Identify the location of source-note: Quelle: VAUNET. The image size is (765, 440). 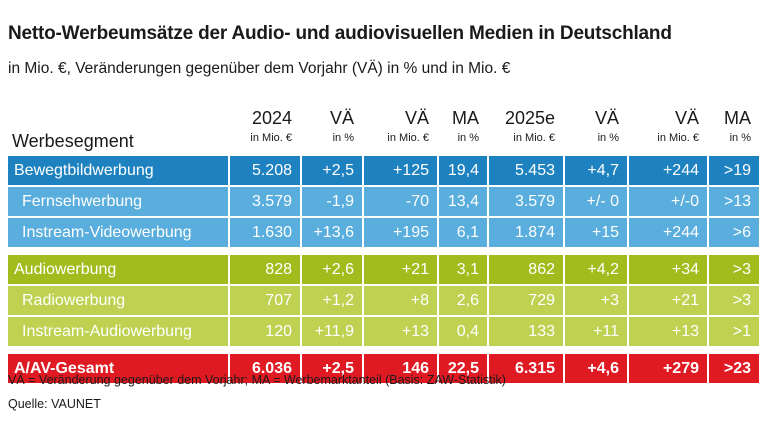
(54, 404).